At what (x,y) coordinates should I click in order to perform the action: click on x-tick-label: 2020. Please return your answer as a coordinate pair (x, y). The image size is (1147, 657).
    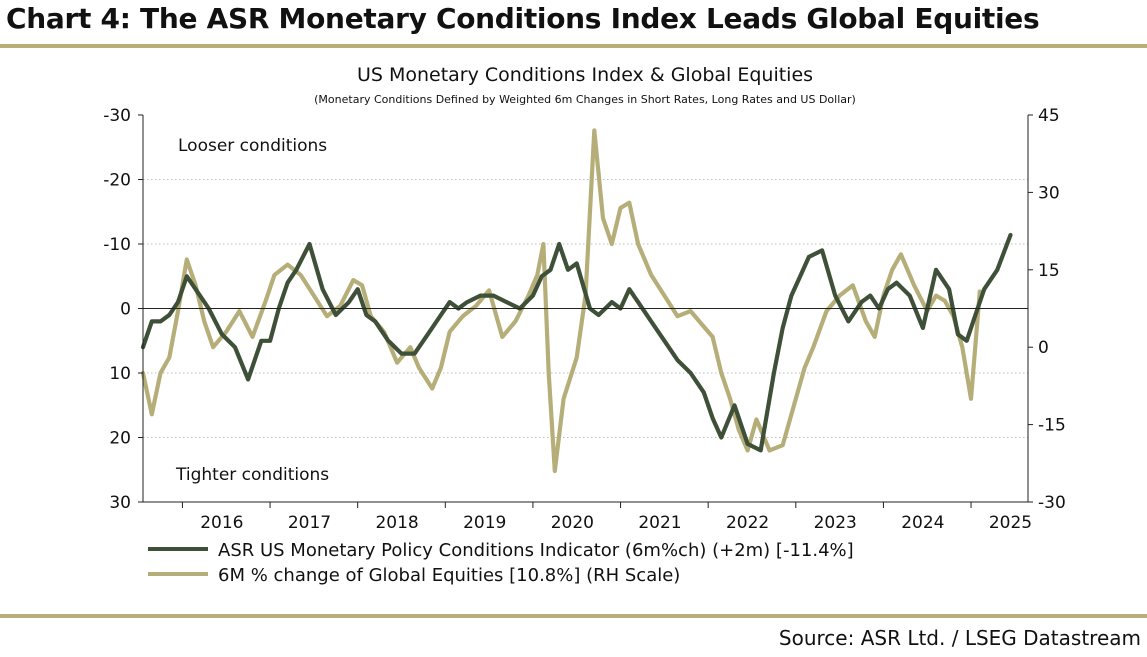
    Looking at the image, I should click on (572, 523).